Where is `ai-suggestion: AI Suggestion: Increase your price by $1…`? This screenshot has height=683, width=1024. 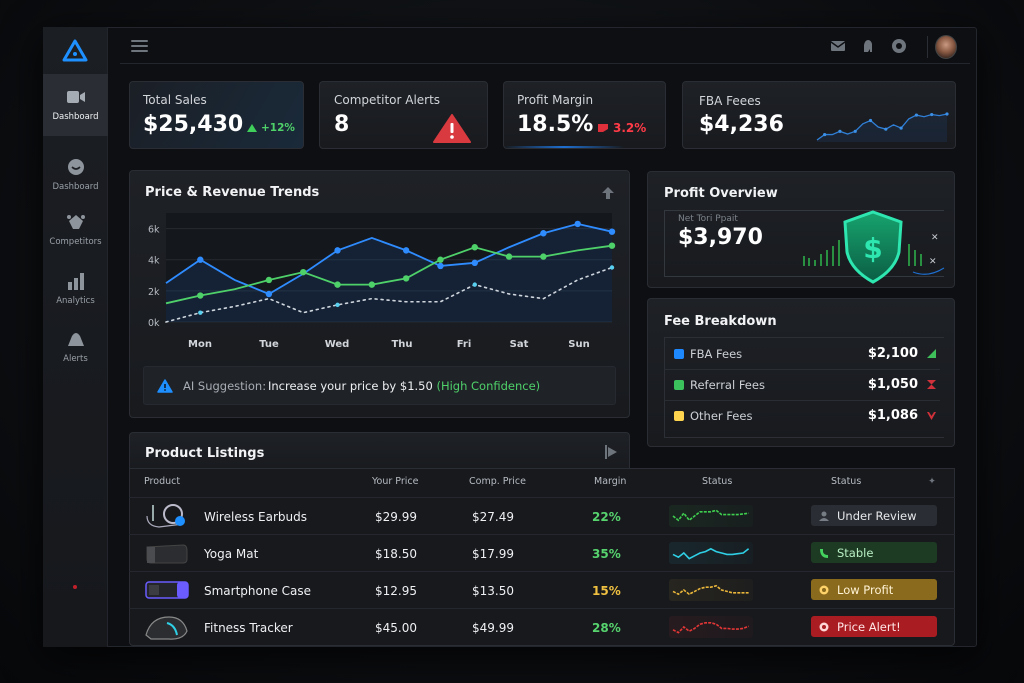 ai-suggestion: AI Suggestion: Increase your price by $1… is located at coordinates (379, 385).